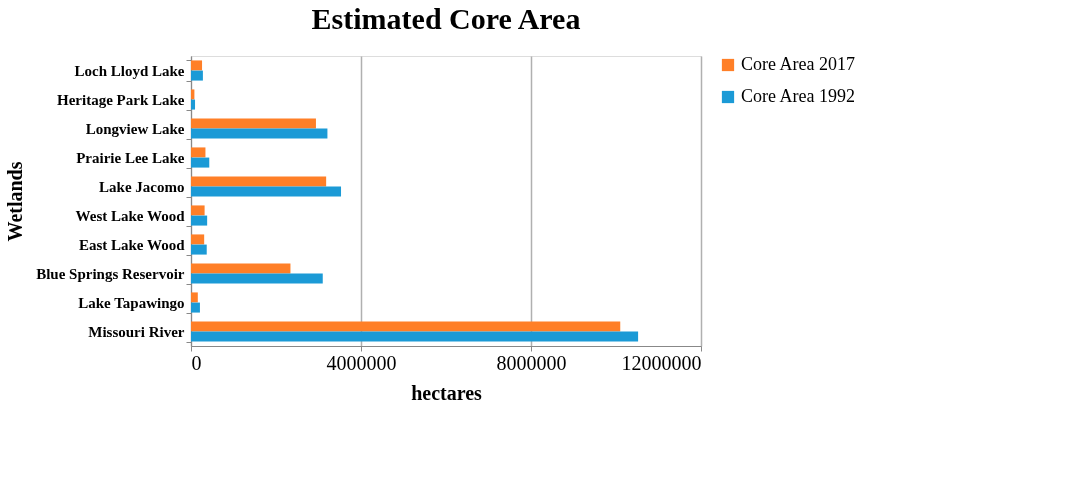  What do you see at coordinates (110, 274) in the screenshot?
I see `y-tick-label: Blue Springs Reservoir` at bounding box center [110, 274].